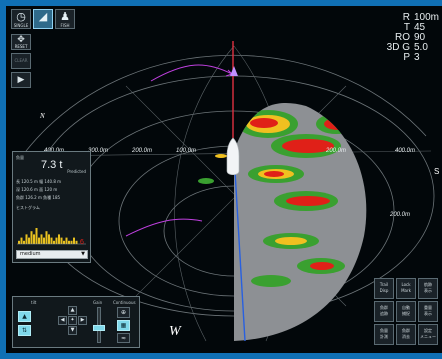  What do you see at coordinates (52, 165) in the screenshot?
I see `fish-total-value: 7.3 t` at bounding box center [52, 165].